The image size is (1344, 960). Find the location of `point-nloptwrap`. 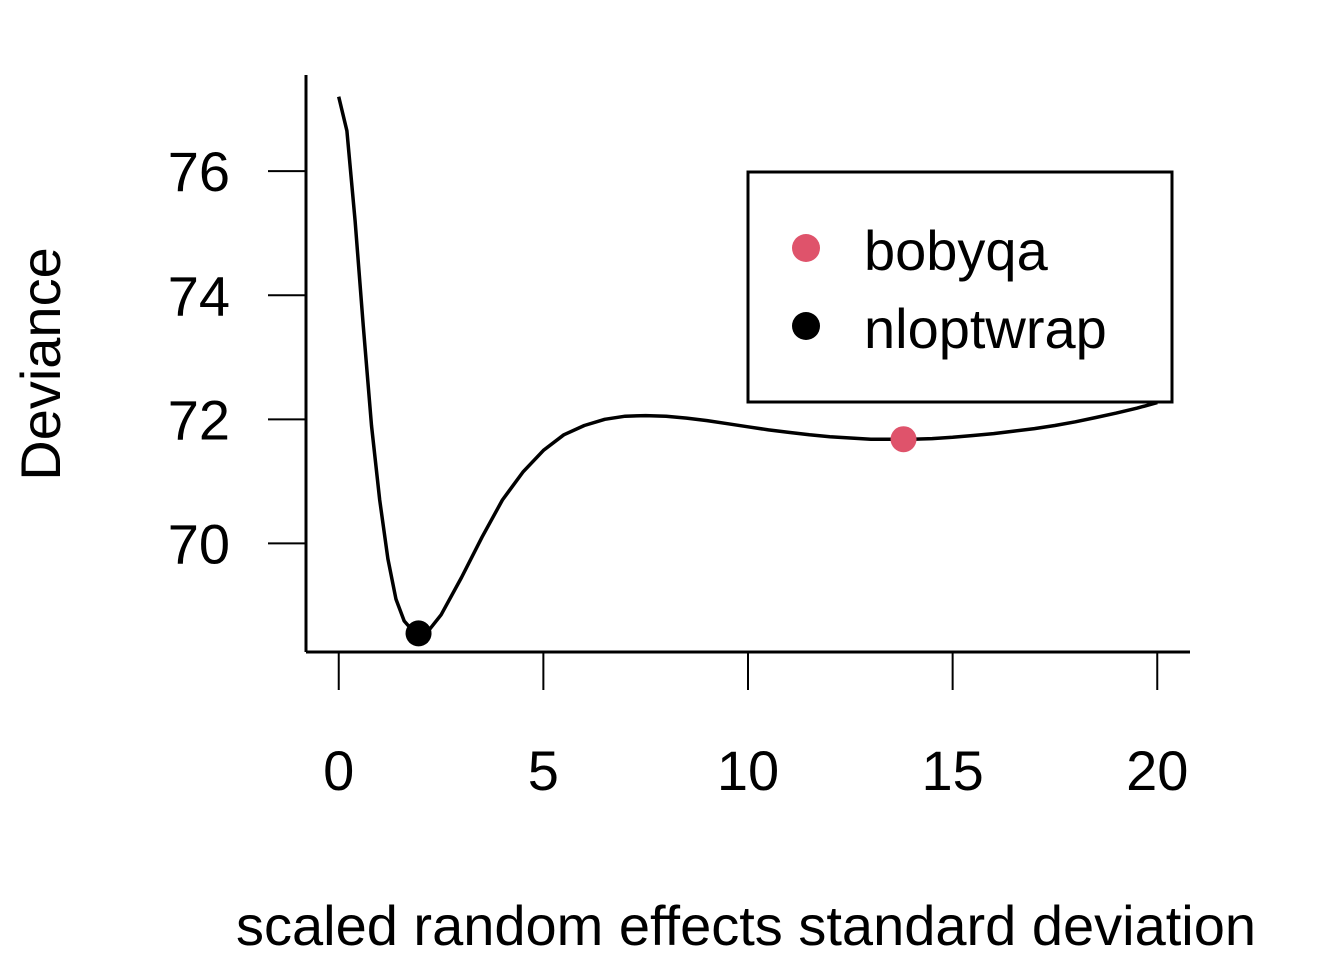

point-nloptwrap is located at coordinates (418, 633).